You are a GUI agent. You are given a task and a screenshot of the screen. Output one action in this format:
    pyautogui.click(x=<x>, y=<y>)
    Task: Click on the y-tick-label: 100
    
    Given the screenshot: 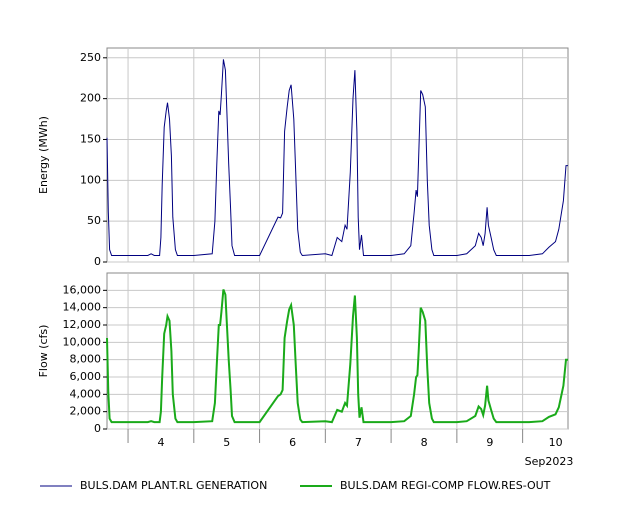 What is the action you would take?
    pyautogui.click(x=90, y=179)
    